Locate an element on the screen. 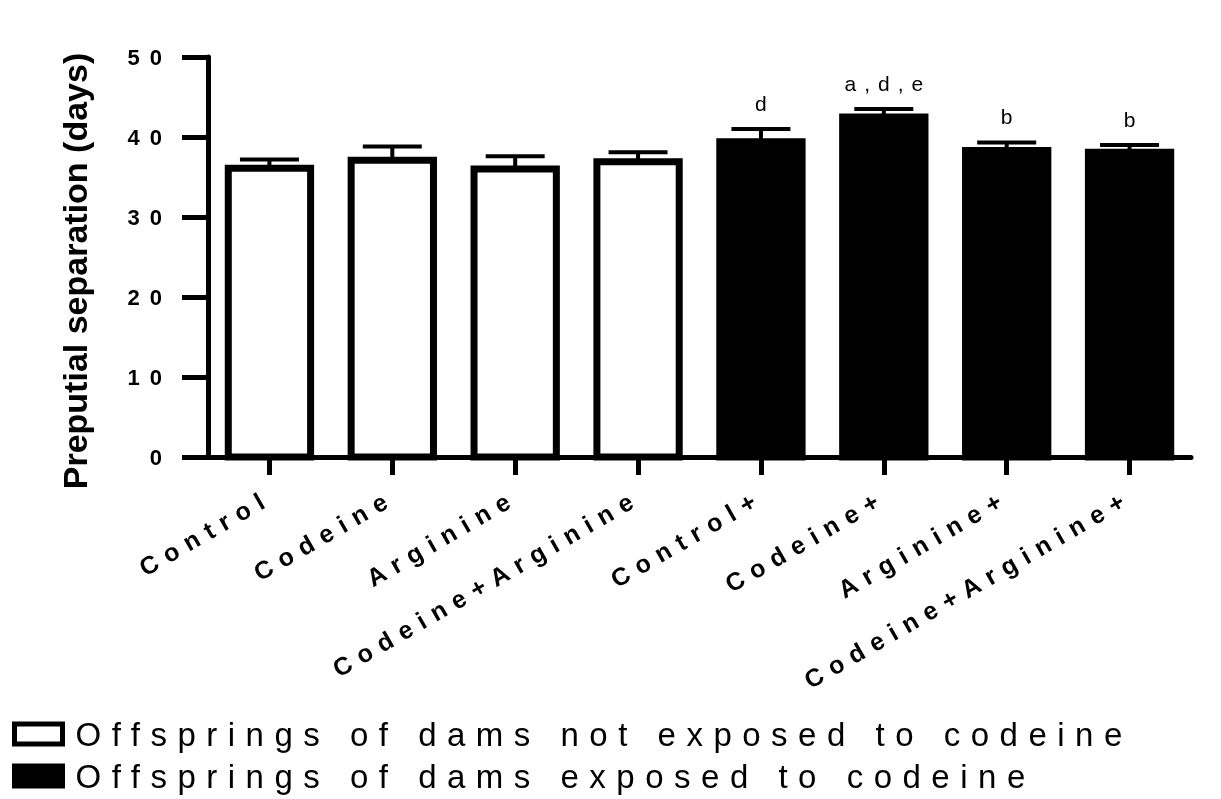 This screenshot has width=1221, height=799. y-tick-label: 10 is located at coordinates (149, 377).